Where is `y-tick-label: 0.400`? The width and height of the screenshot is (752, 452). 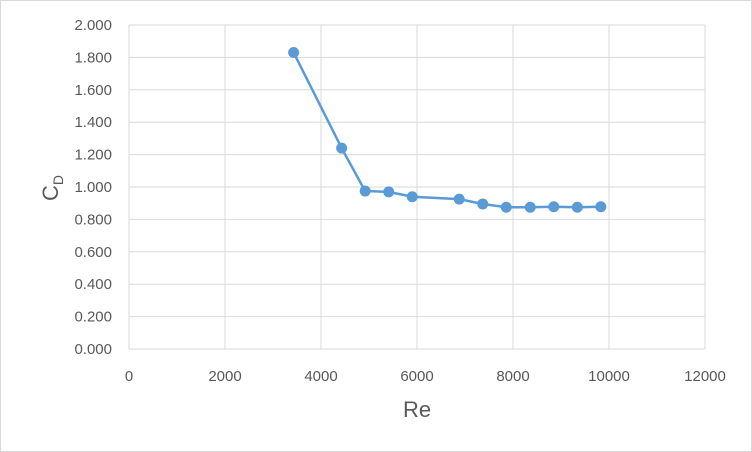 y-tick-label: 0.400 is located at coordinates (93, 284).